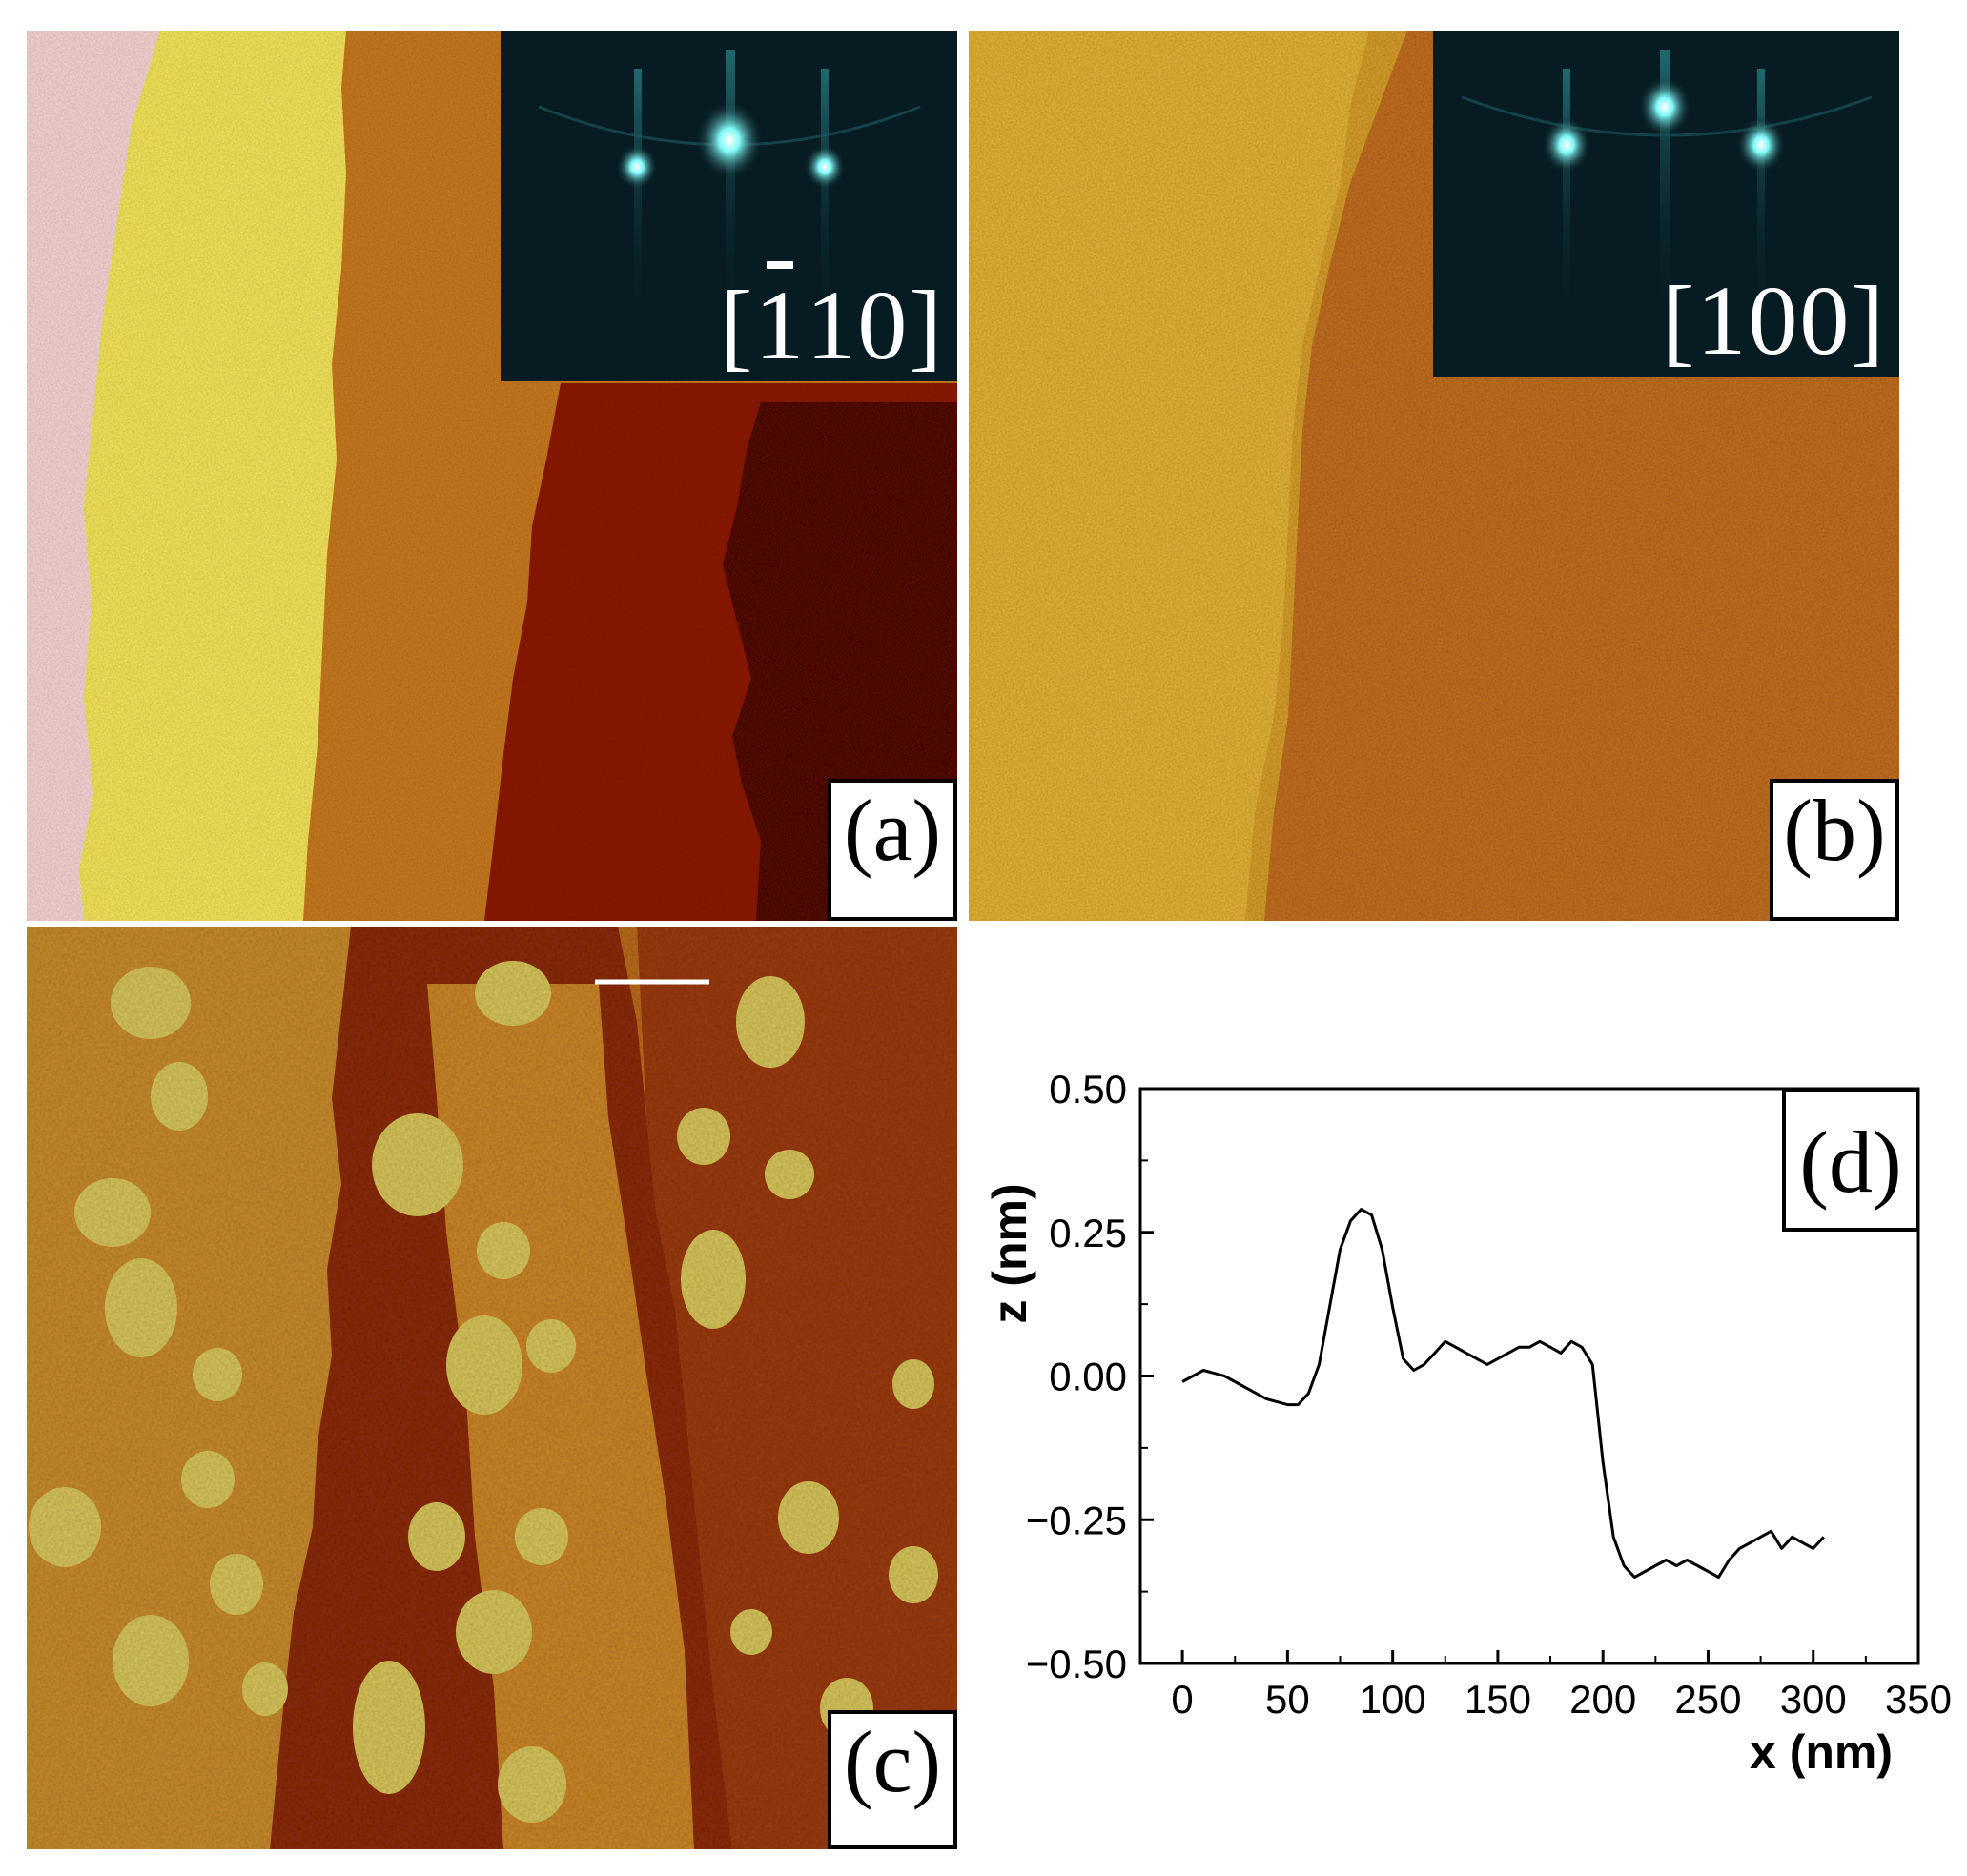 The image size is (1967, 1876). I want to click on rheed-inset-b: [100], so click(1666, 204).